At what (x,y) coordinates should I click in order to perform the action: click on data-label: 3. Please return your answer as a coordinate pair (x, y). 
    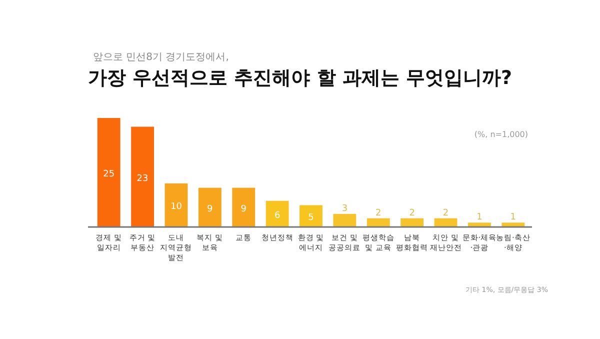
    Looking at the image, I should click on (345, 209).